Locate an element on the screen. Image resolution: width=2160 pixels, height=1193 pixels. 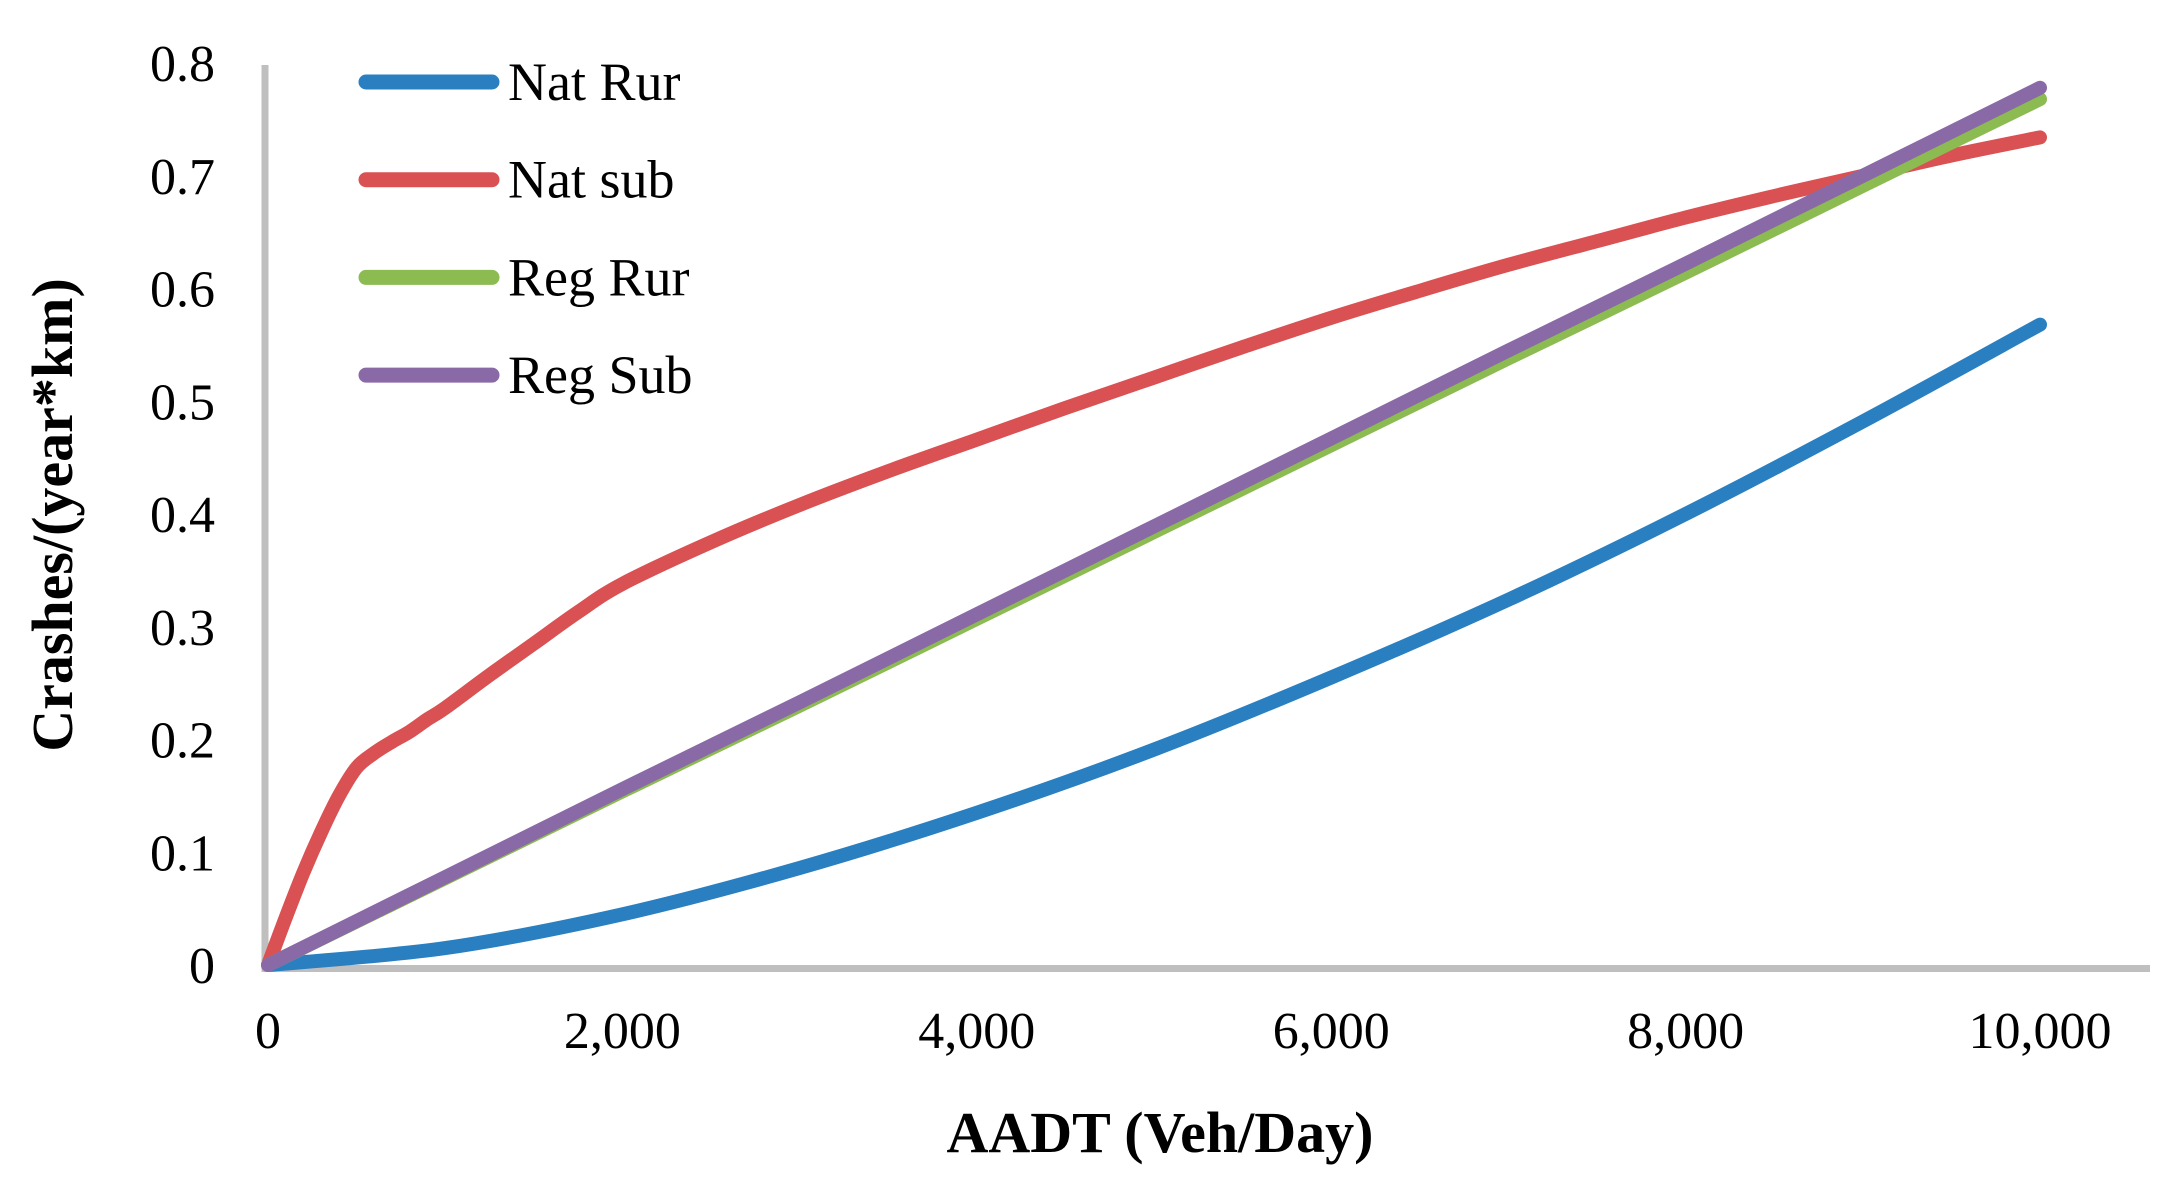
legend-label-reg-sub: Reg Sub is located at coordinates (600, 375).